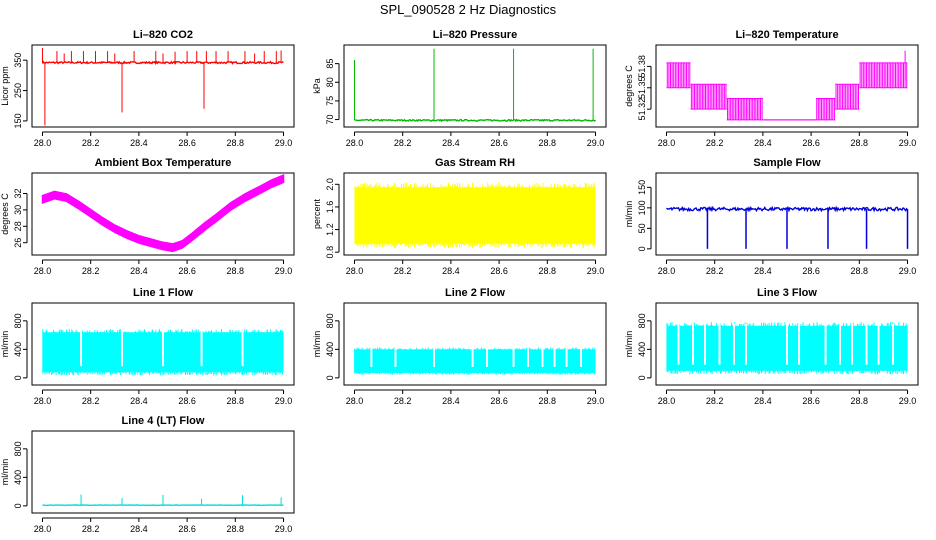 This screenshot has height=540, width=936. Describe the element at coordinates (18, 210) in the screenshot. I see `y-tick-label: 30` at that location.